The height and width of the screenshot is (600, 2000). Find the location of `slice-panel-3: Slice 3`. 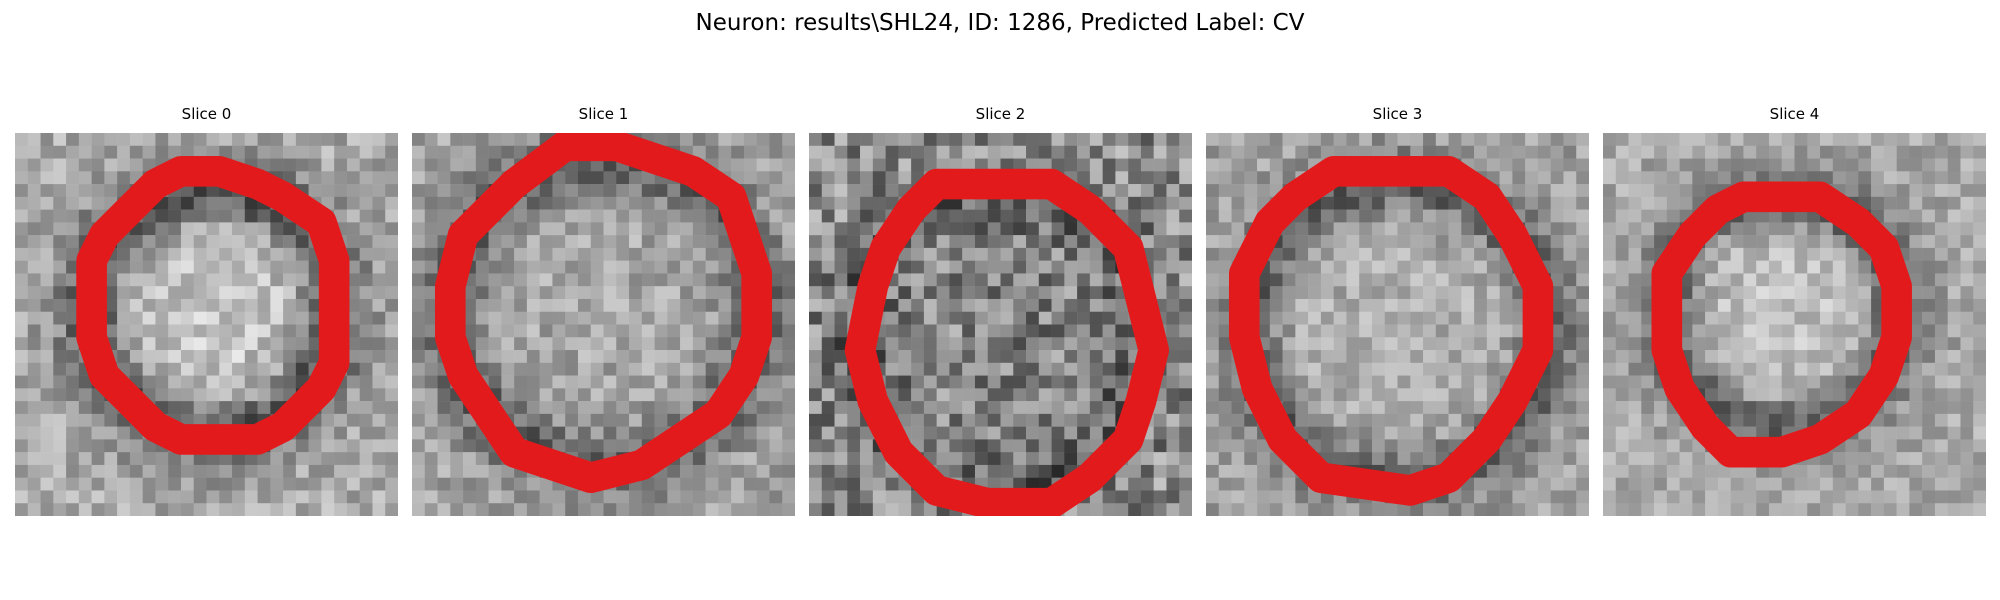

slice-panel-3: Slice 3 is located at coordinates (1397, 310).